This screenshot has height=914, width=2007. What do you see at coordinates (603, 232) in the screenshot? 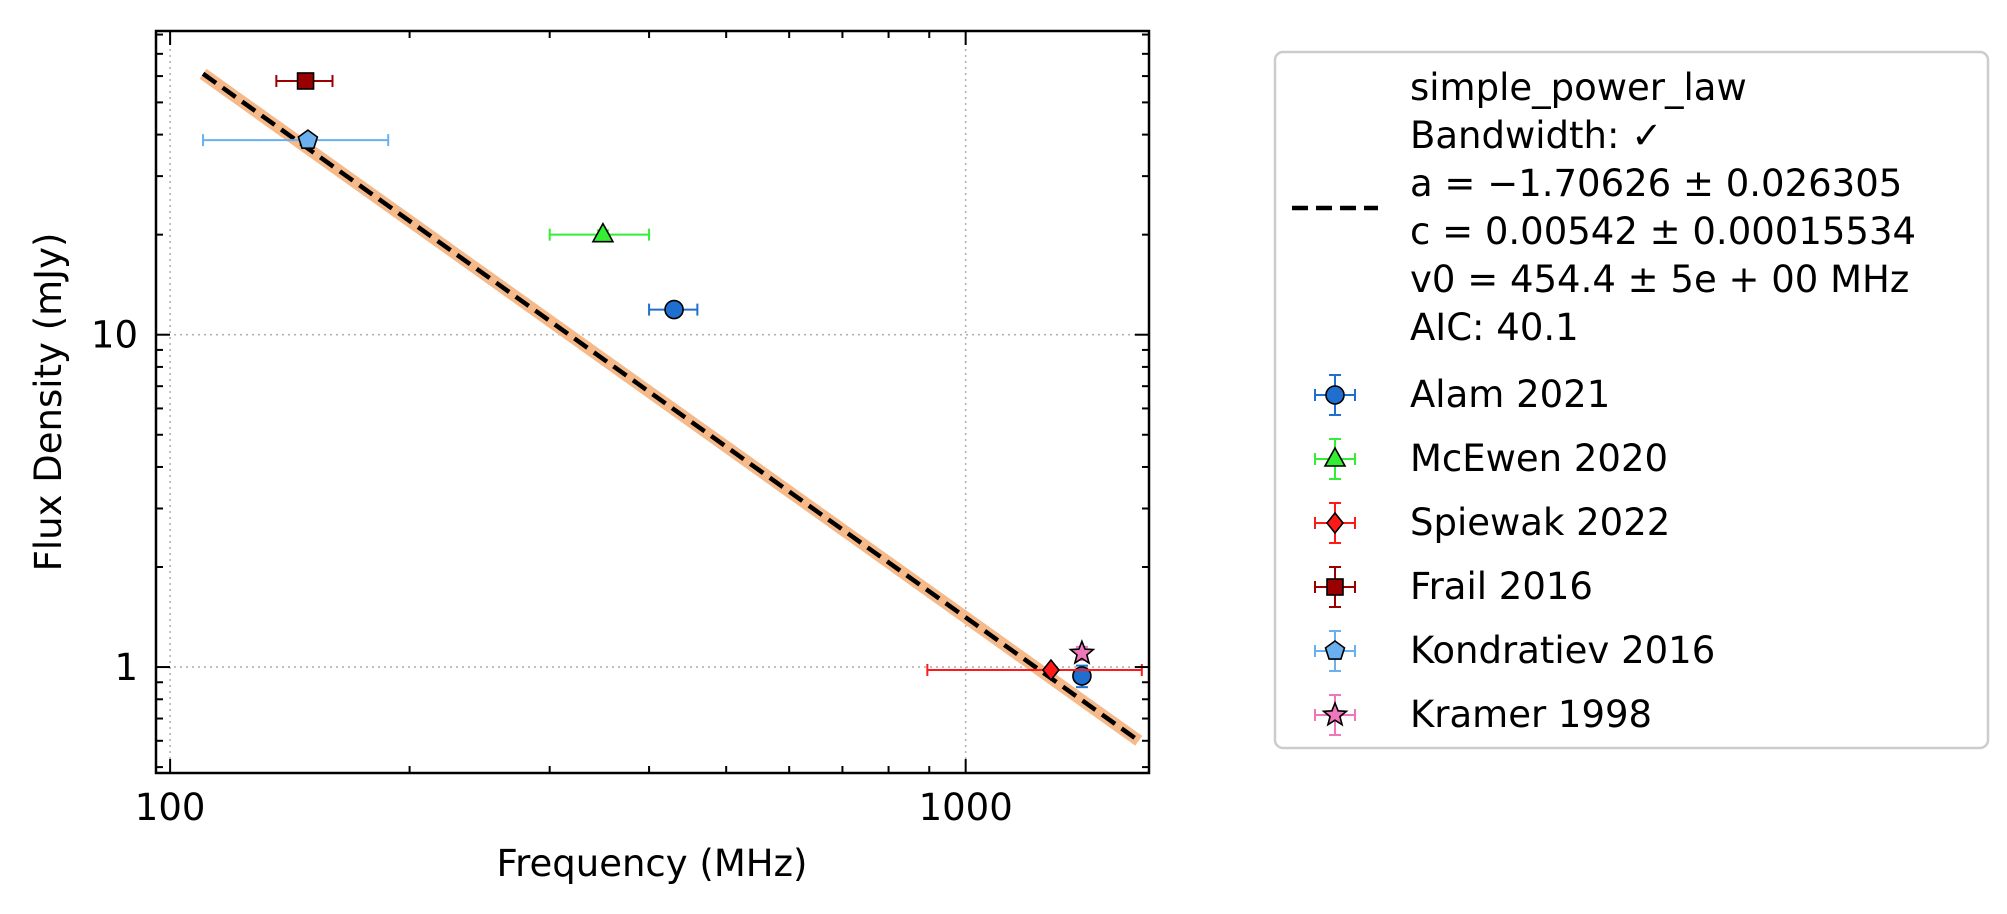
I see `triangle-marker` at bounding box center [603, 232].